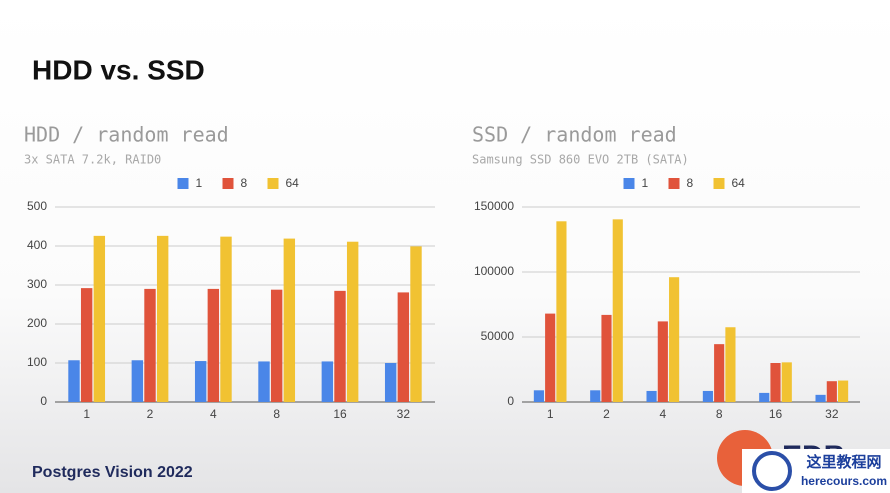 This screenshot has width=890, height=493. What do you see at coordinates (494, 206) in the screenshot?
I see `y-tick-label: 150000` at bounding box center [494, 206].